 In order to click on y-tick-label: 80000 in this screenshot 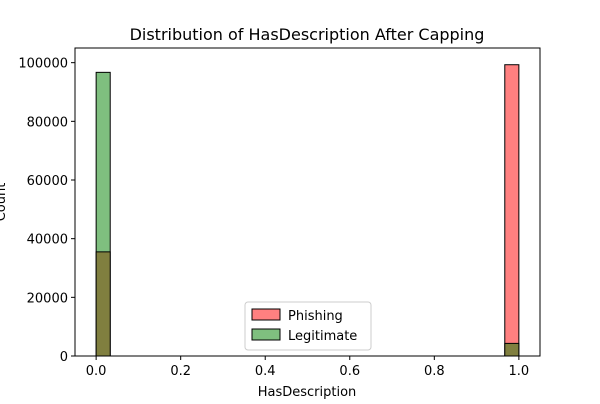, I will do `click(47, 122)`.